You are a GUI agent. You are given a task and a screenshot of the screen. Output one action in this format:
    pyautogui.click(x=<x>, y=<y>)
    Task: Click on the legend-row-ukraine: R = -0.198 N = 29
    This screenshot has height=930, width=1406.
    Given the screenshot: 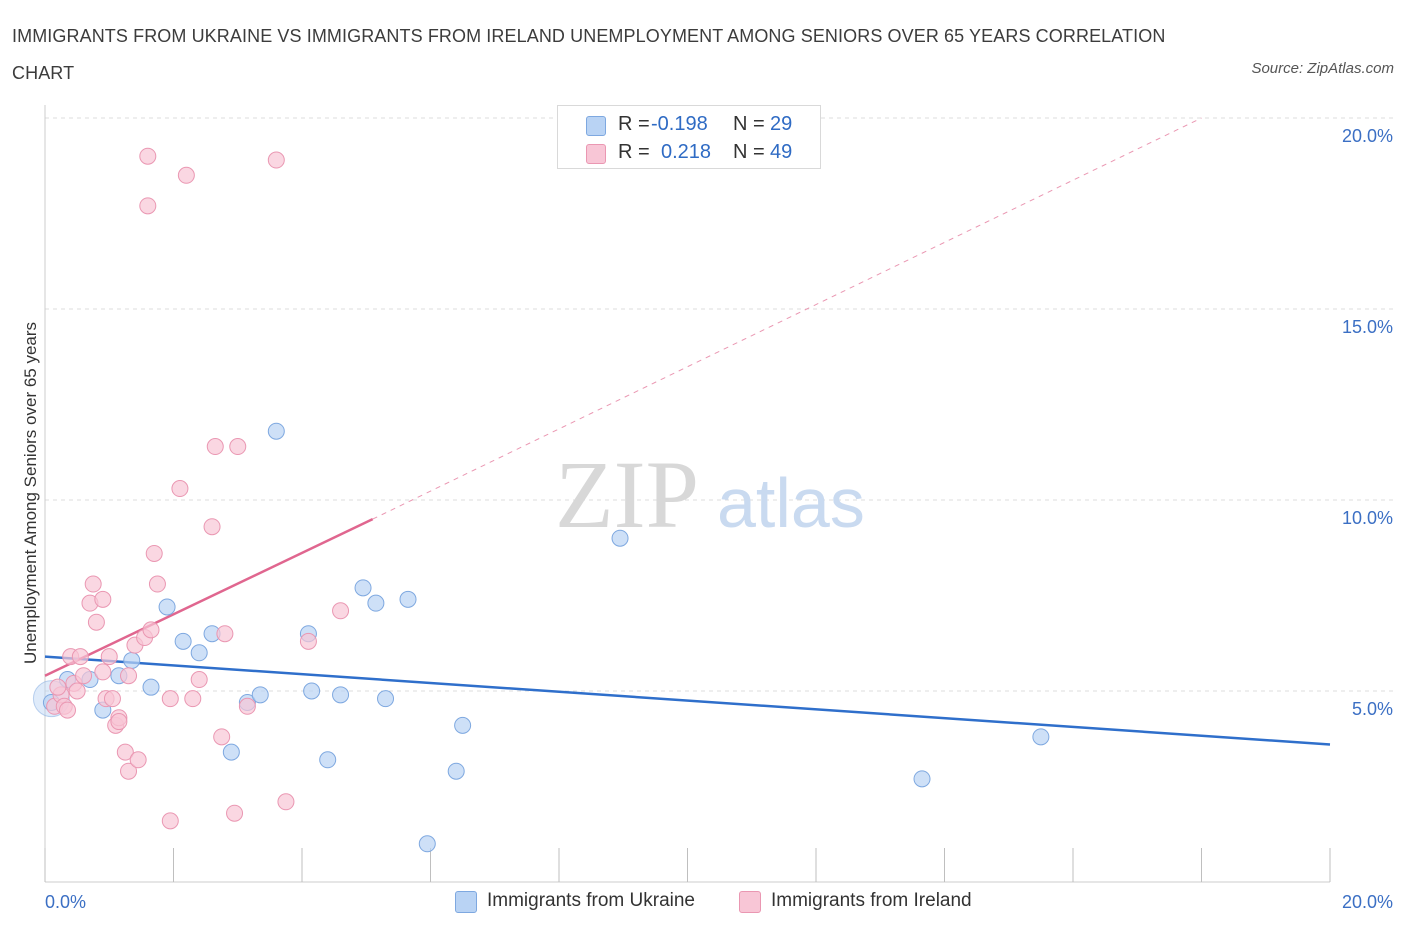 What is the action you would take?
    pyautogui.click(x=689, y=125)
    